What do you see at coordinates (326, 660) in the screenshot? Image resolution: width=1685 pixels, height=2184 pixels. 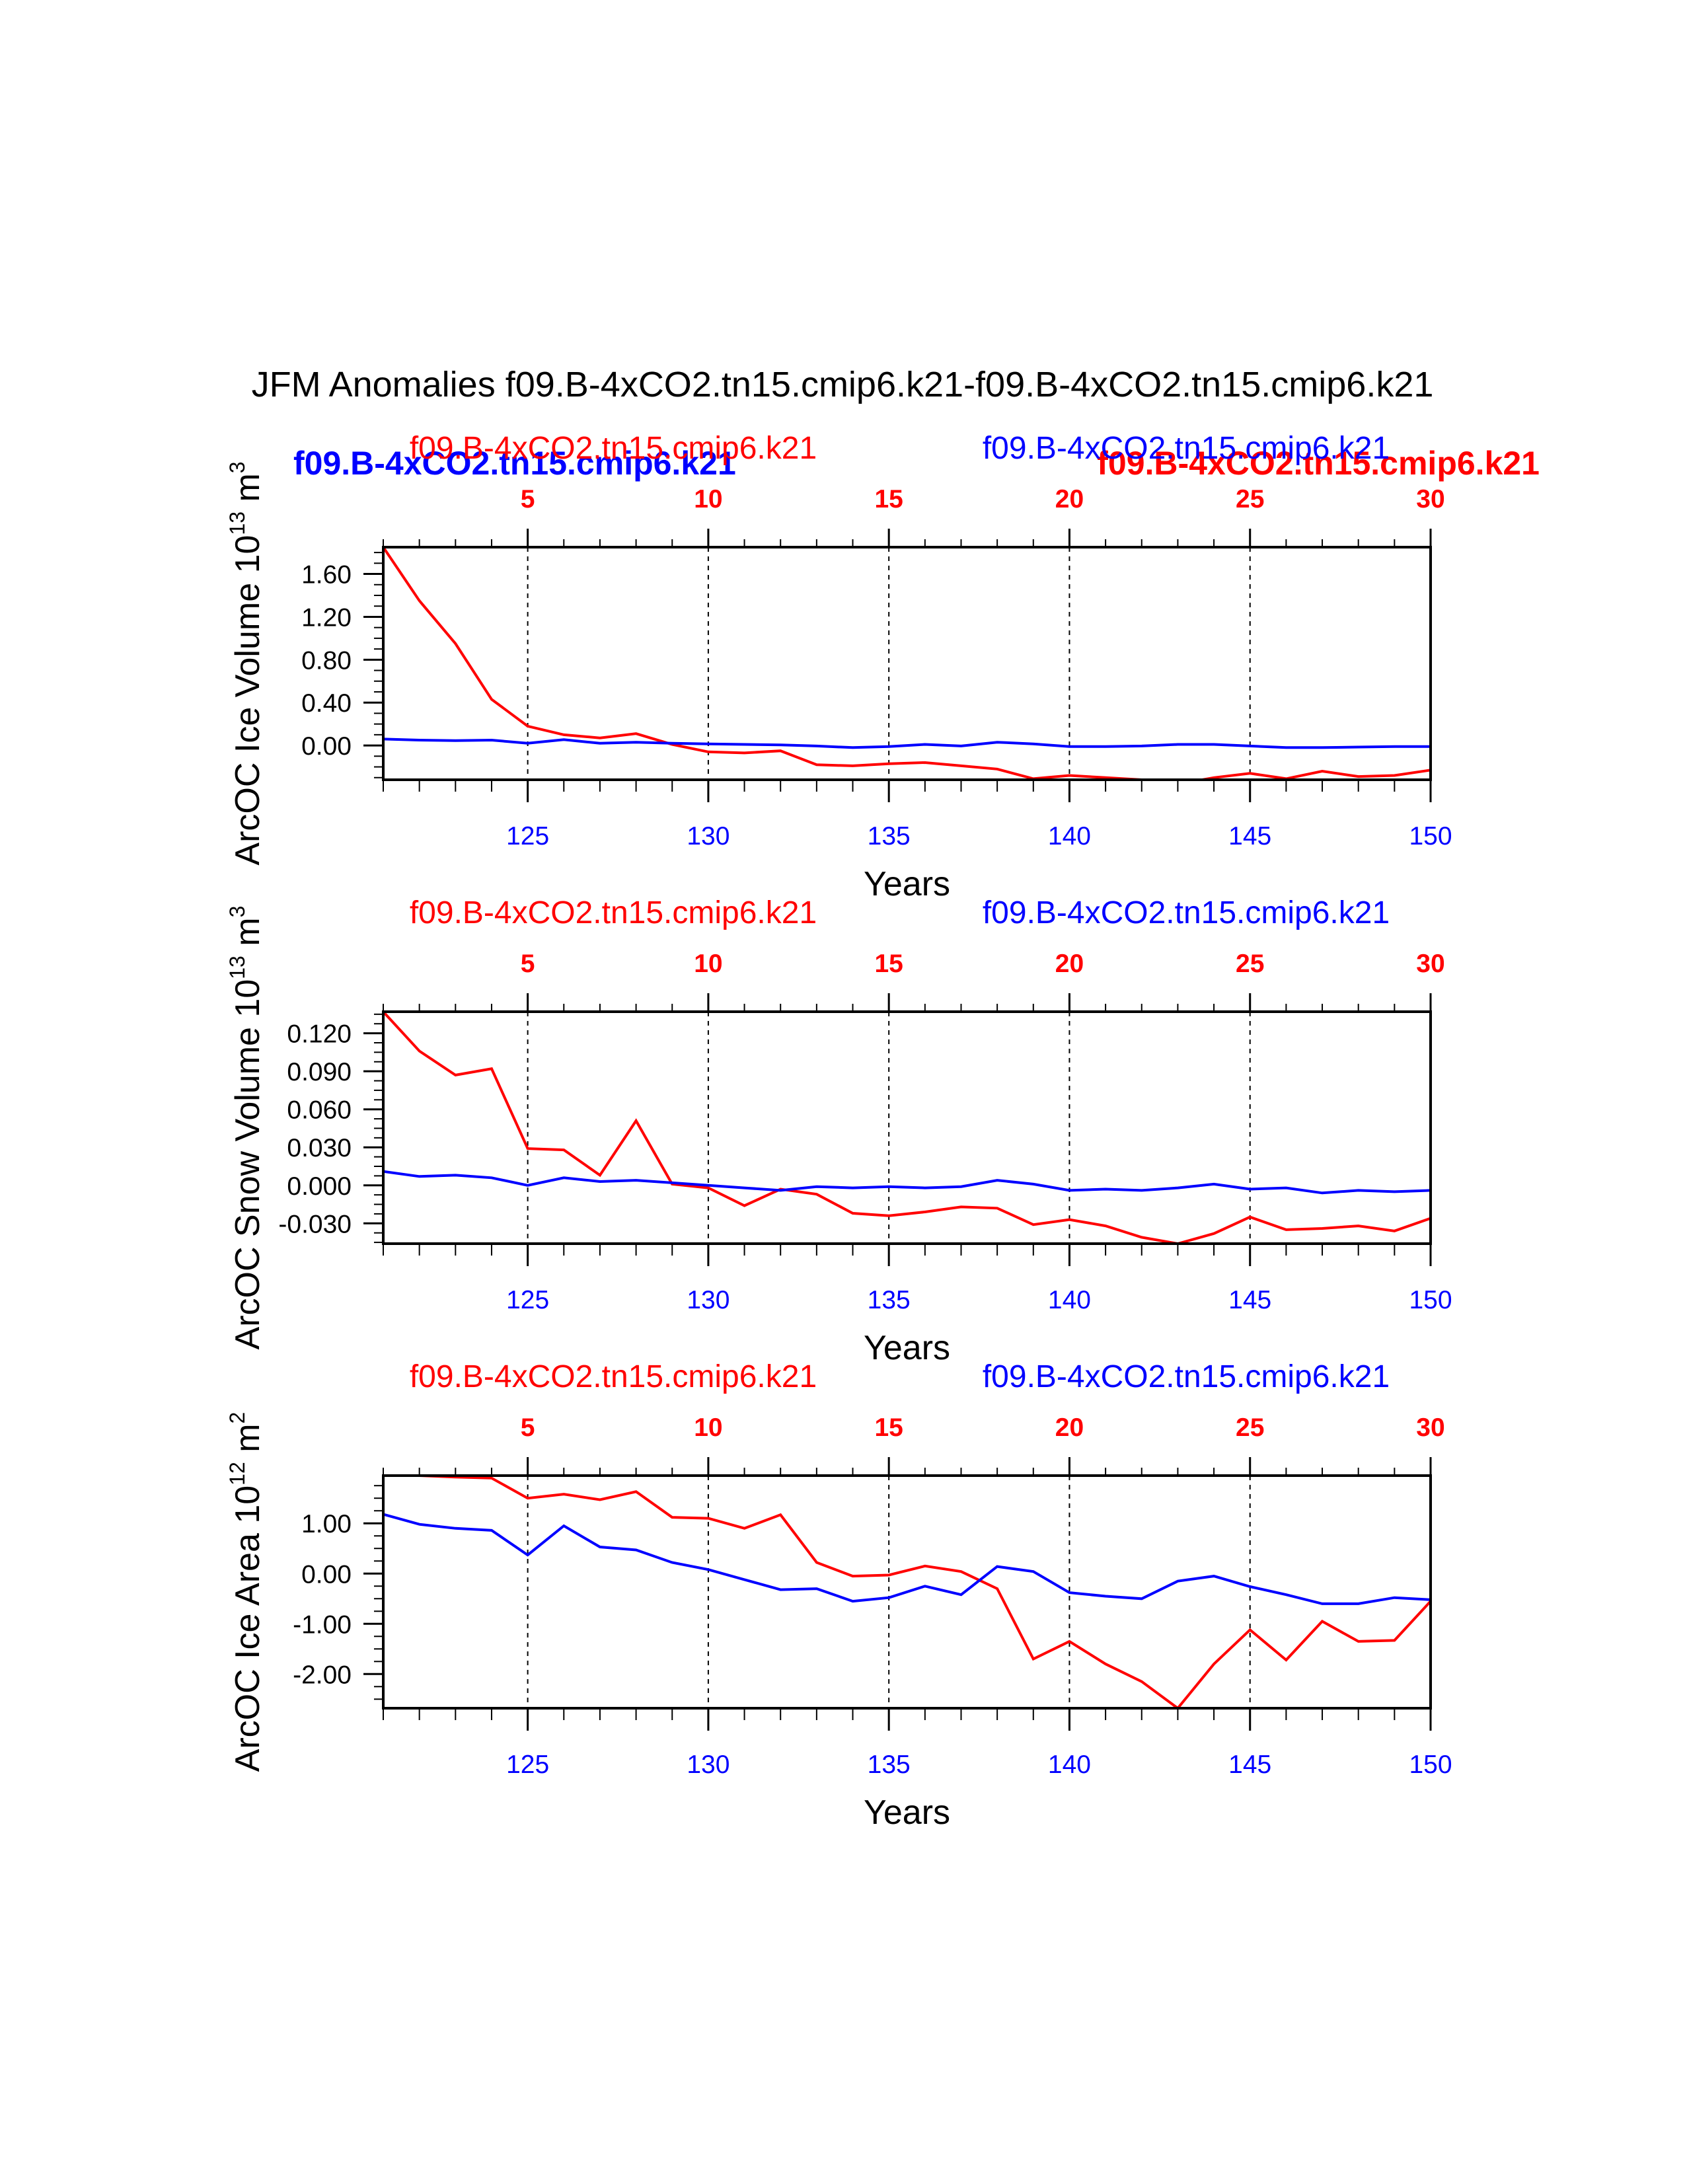 I see `y-tick-label: 0.80` at bounding box center [326, 660].